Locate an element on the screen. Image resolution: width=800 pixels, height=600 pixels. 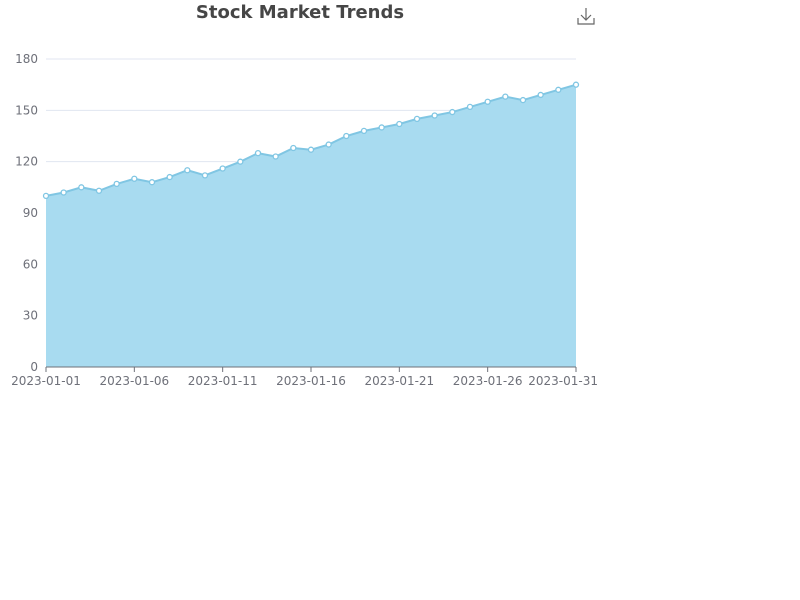
x-tick-label: 2023-01-16 is located at coordinates (311, 381).